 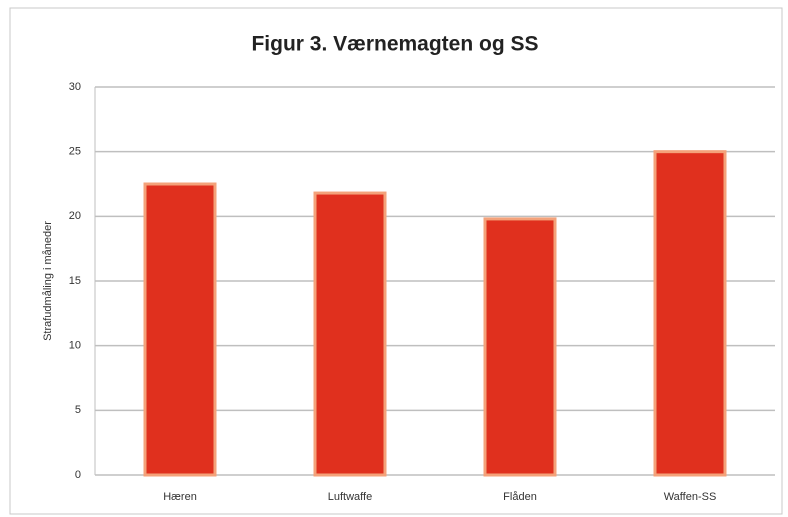 What do you see at coordinates (75, 216) in the screenshot?
I see `y-tick-label: 20` at bounding box center [75, 216].